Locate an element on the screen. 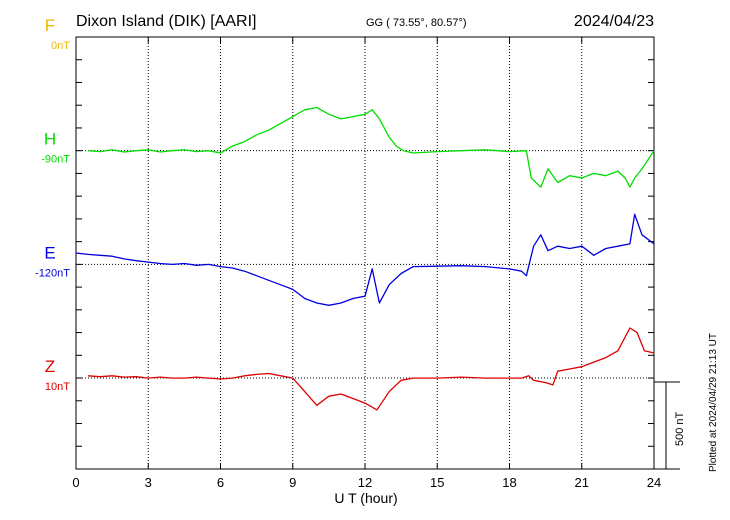 This screenshot has width=730, height=520. series-line-h is located at coordinates (371, 147).